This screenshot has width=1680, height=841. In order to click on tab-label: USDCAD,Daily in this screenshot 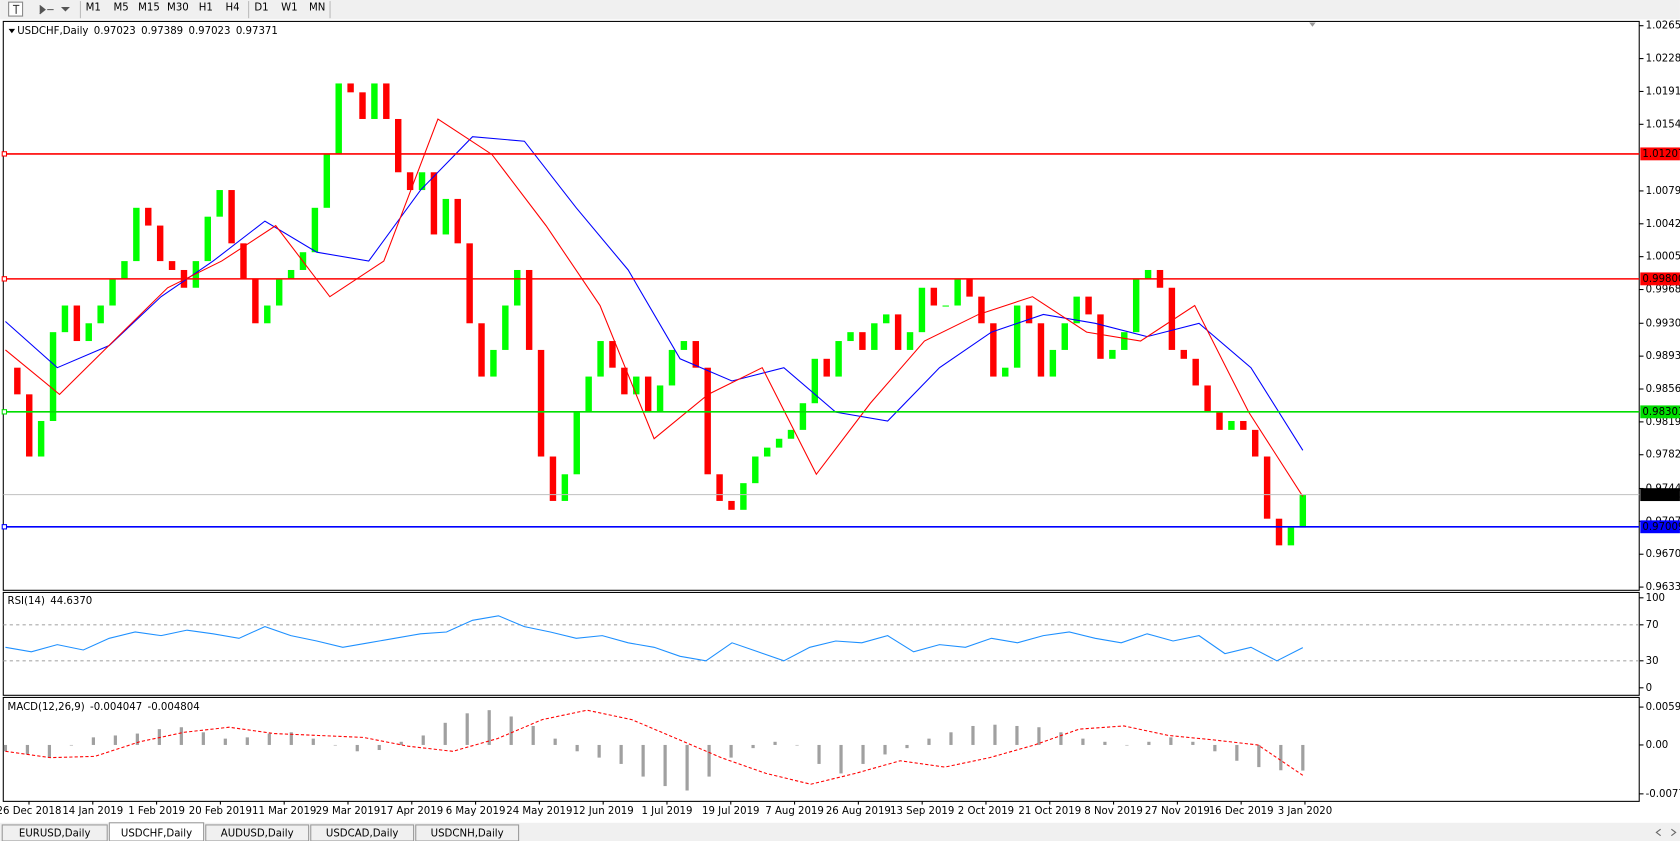, I will do `click(362, 834)`.